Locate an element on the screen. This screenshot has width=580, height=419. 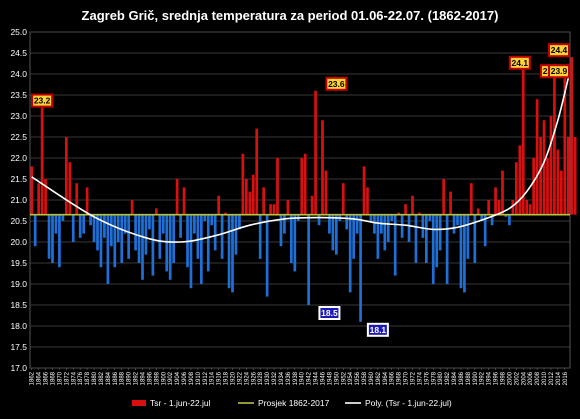
value-callout: 18.5 is located at coordinates (329, 313).